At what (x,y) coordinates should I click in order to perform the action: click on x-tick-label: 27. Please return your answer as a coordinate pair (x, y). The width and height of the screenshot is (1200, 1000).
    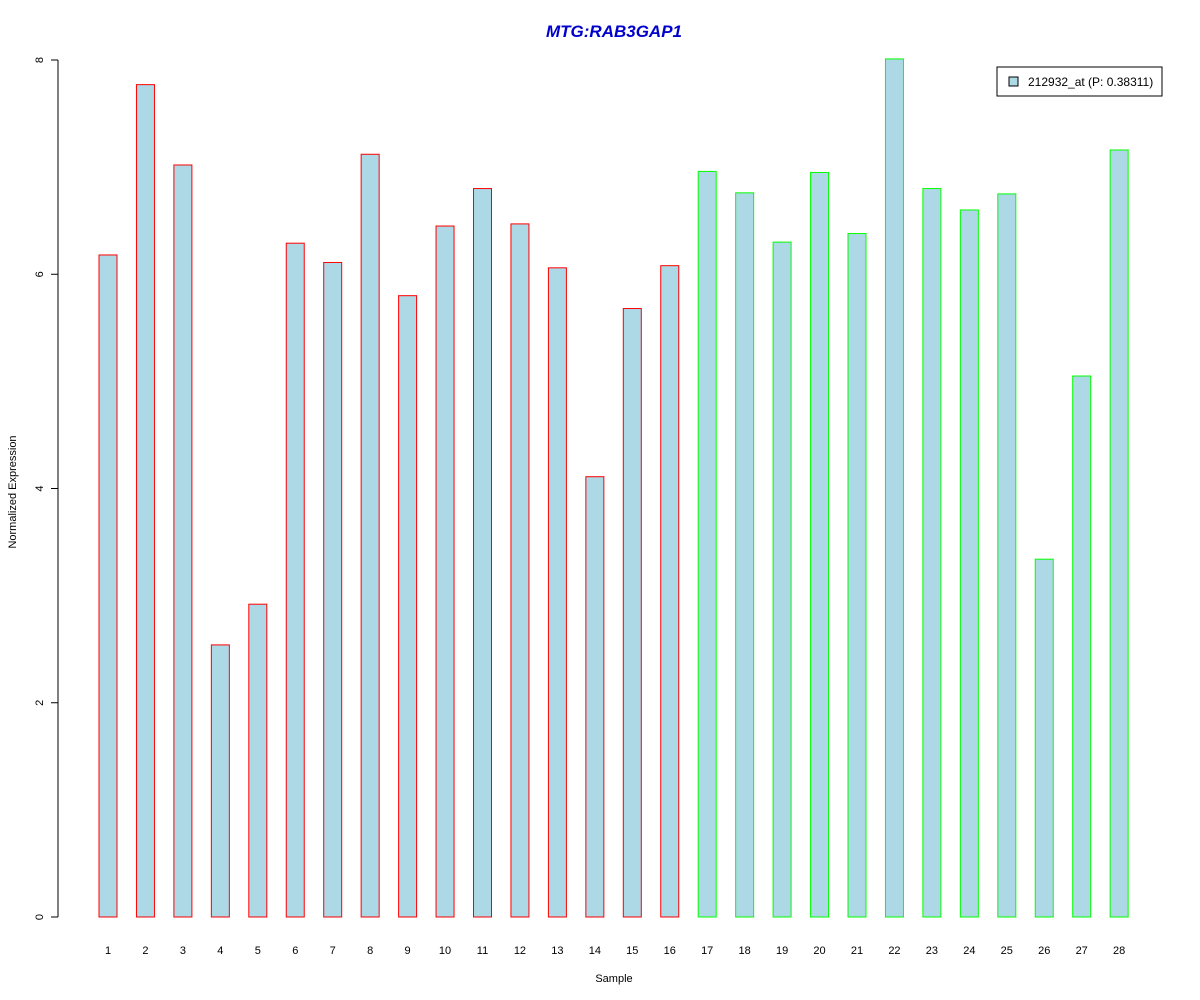
    Looking at the image, I should click on (1082, 951).